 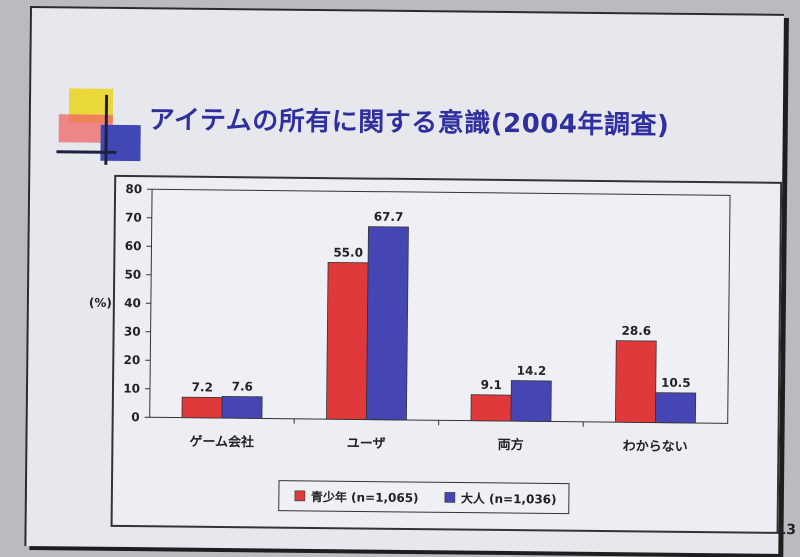 I want to click on data-label: 7.6, so click(x=242, y=386).